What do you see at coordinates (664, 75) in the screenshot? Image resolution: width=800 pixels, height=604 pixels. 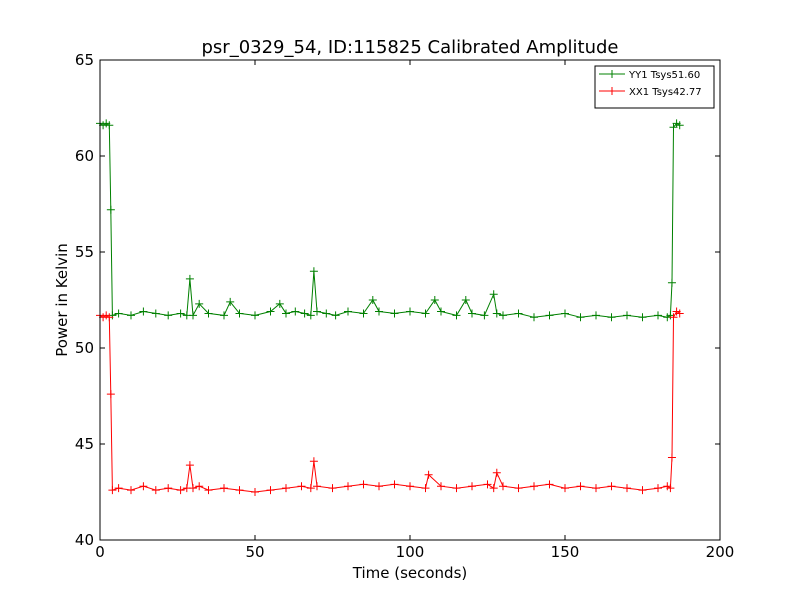 I see `legend-label: YY1 Tsys51.60` at bounding box center [664, 75].